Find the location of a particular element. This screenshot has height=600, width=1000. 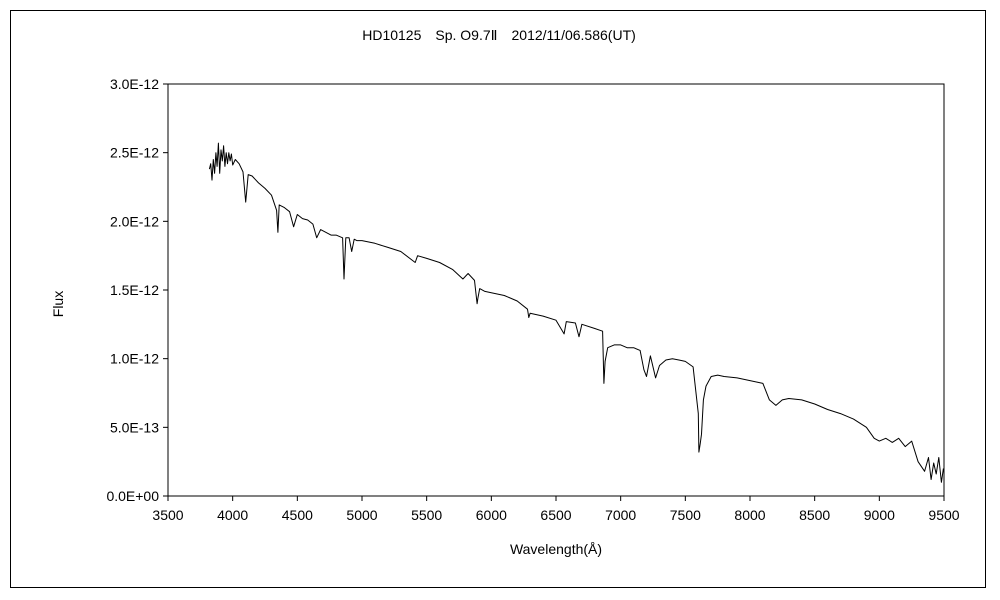

y-tick-label: 3.0E-12 is located at coordinates (134, 84).